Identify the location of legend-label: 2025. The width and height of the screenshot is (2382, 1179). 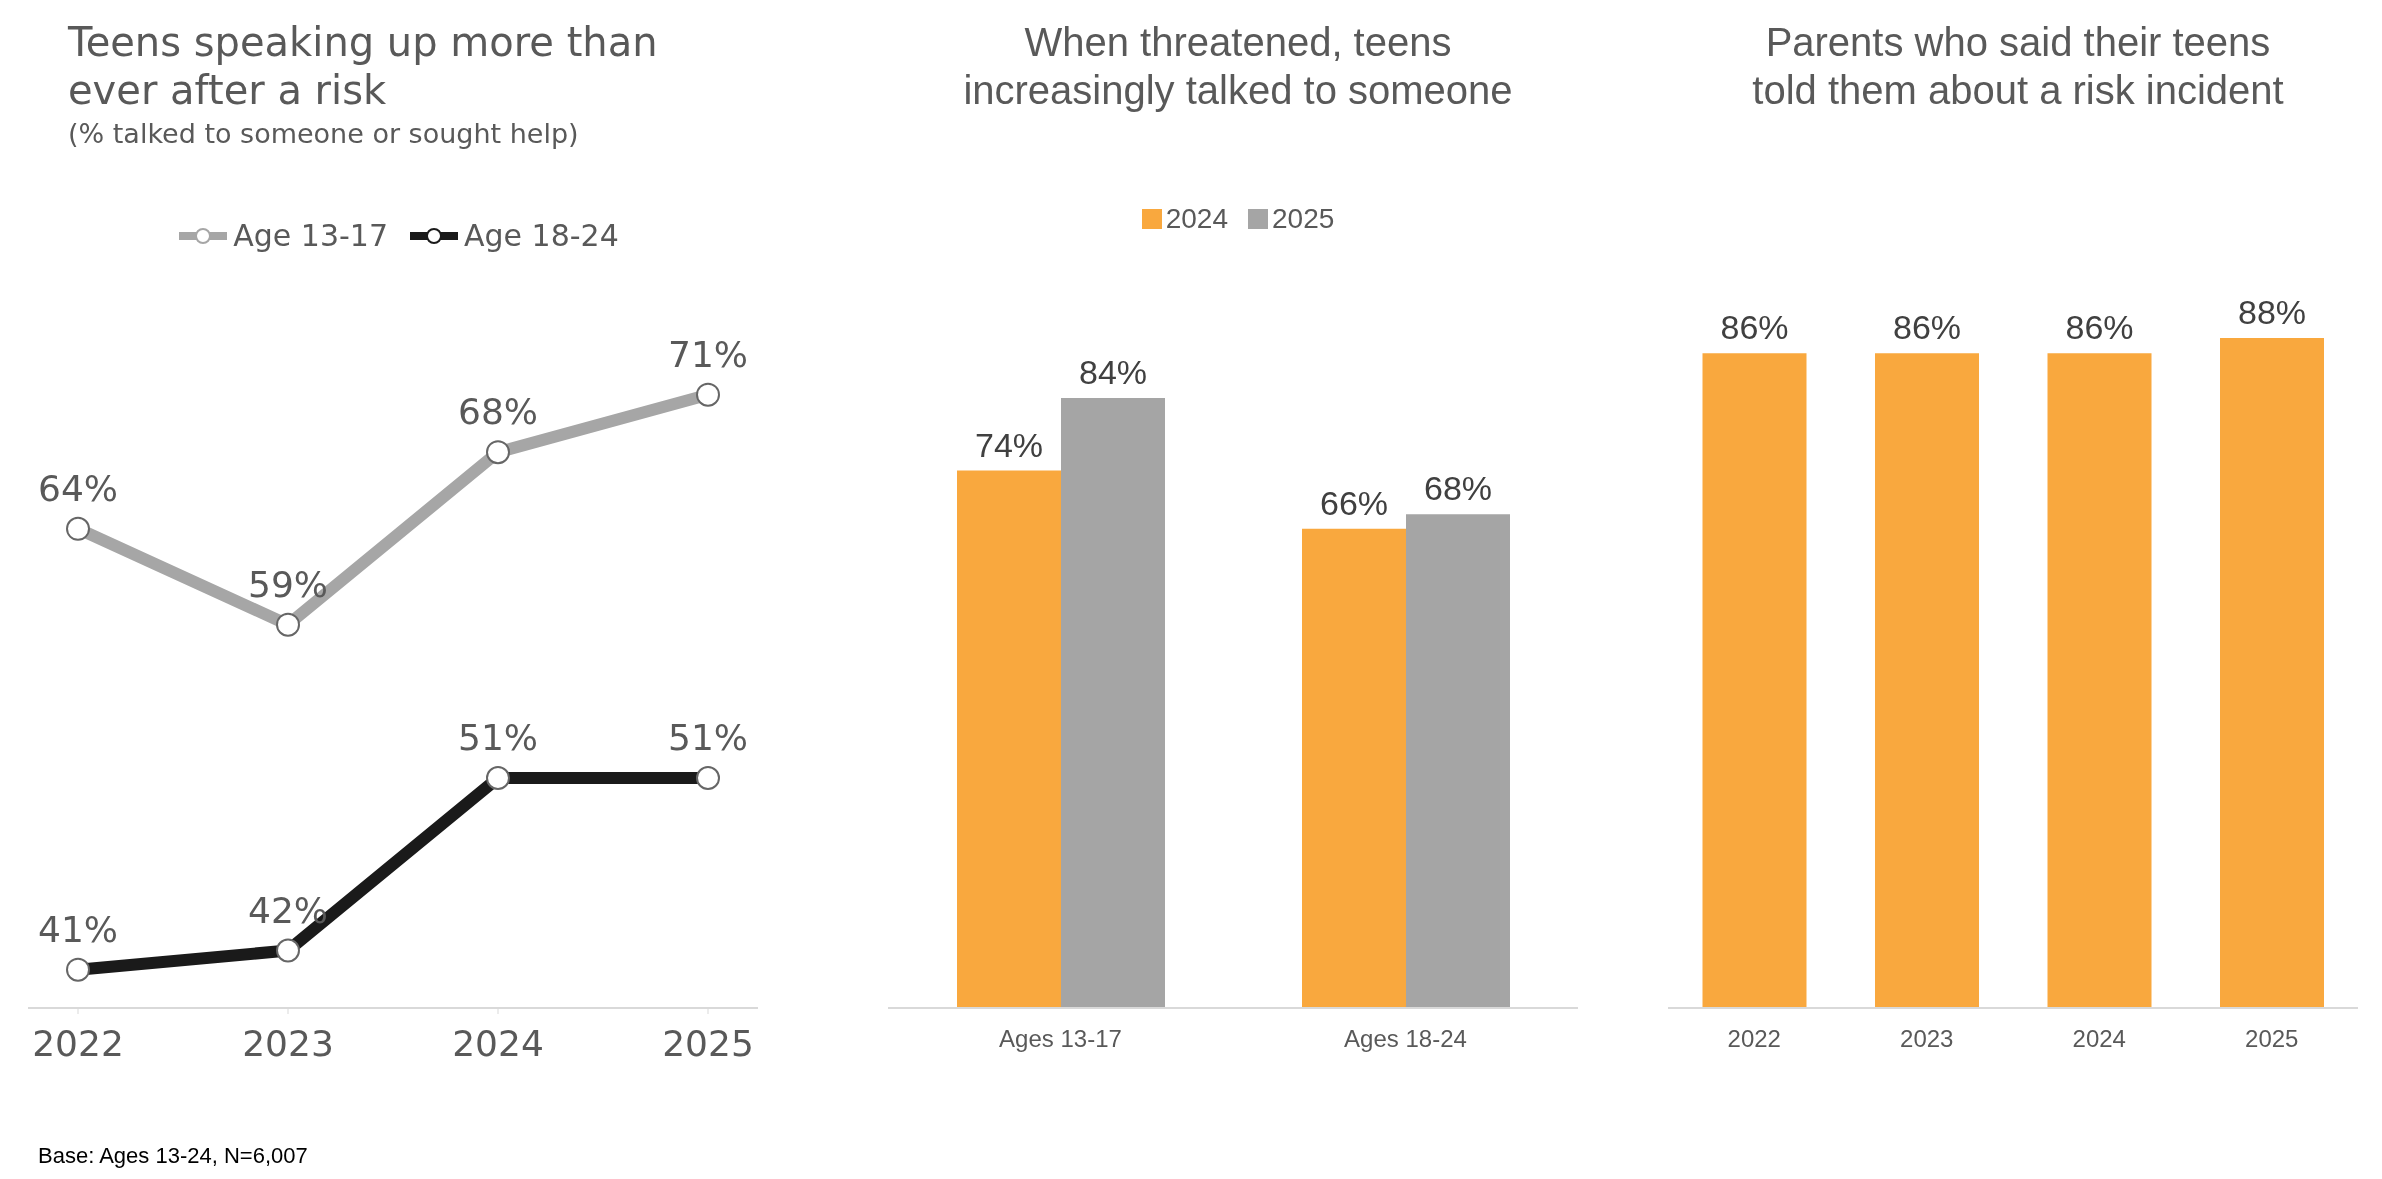
(1303, 219).